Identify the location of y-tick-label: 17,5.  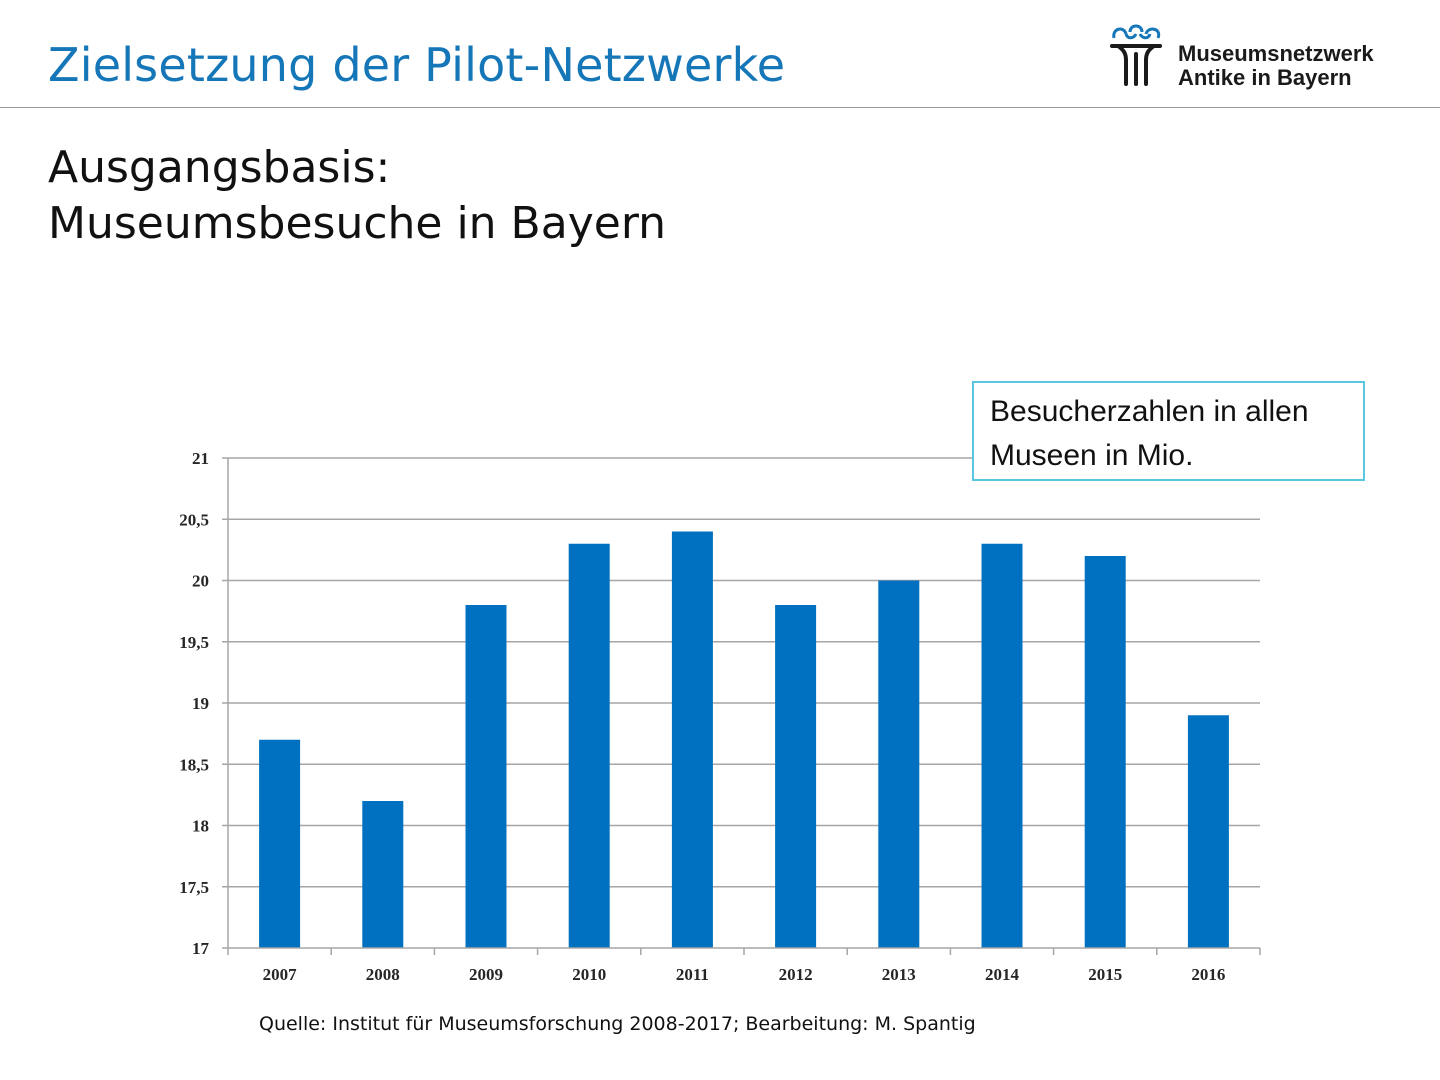
(194, 887).